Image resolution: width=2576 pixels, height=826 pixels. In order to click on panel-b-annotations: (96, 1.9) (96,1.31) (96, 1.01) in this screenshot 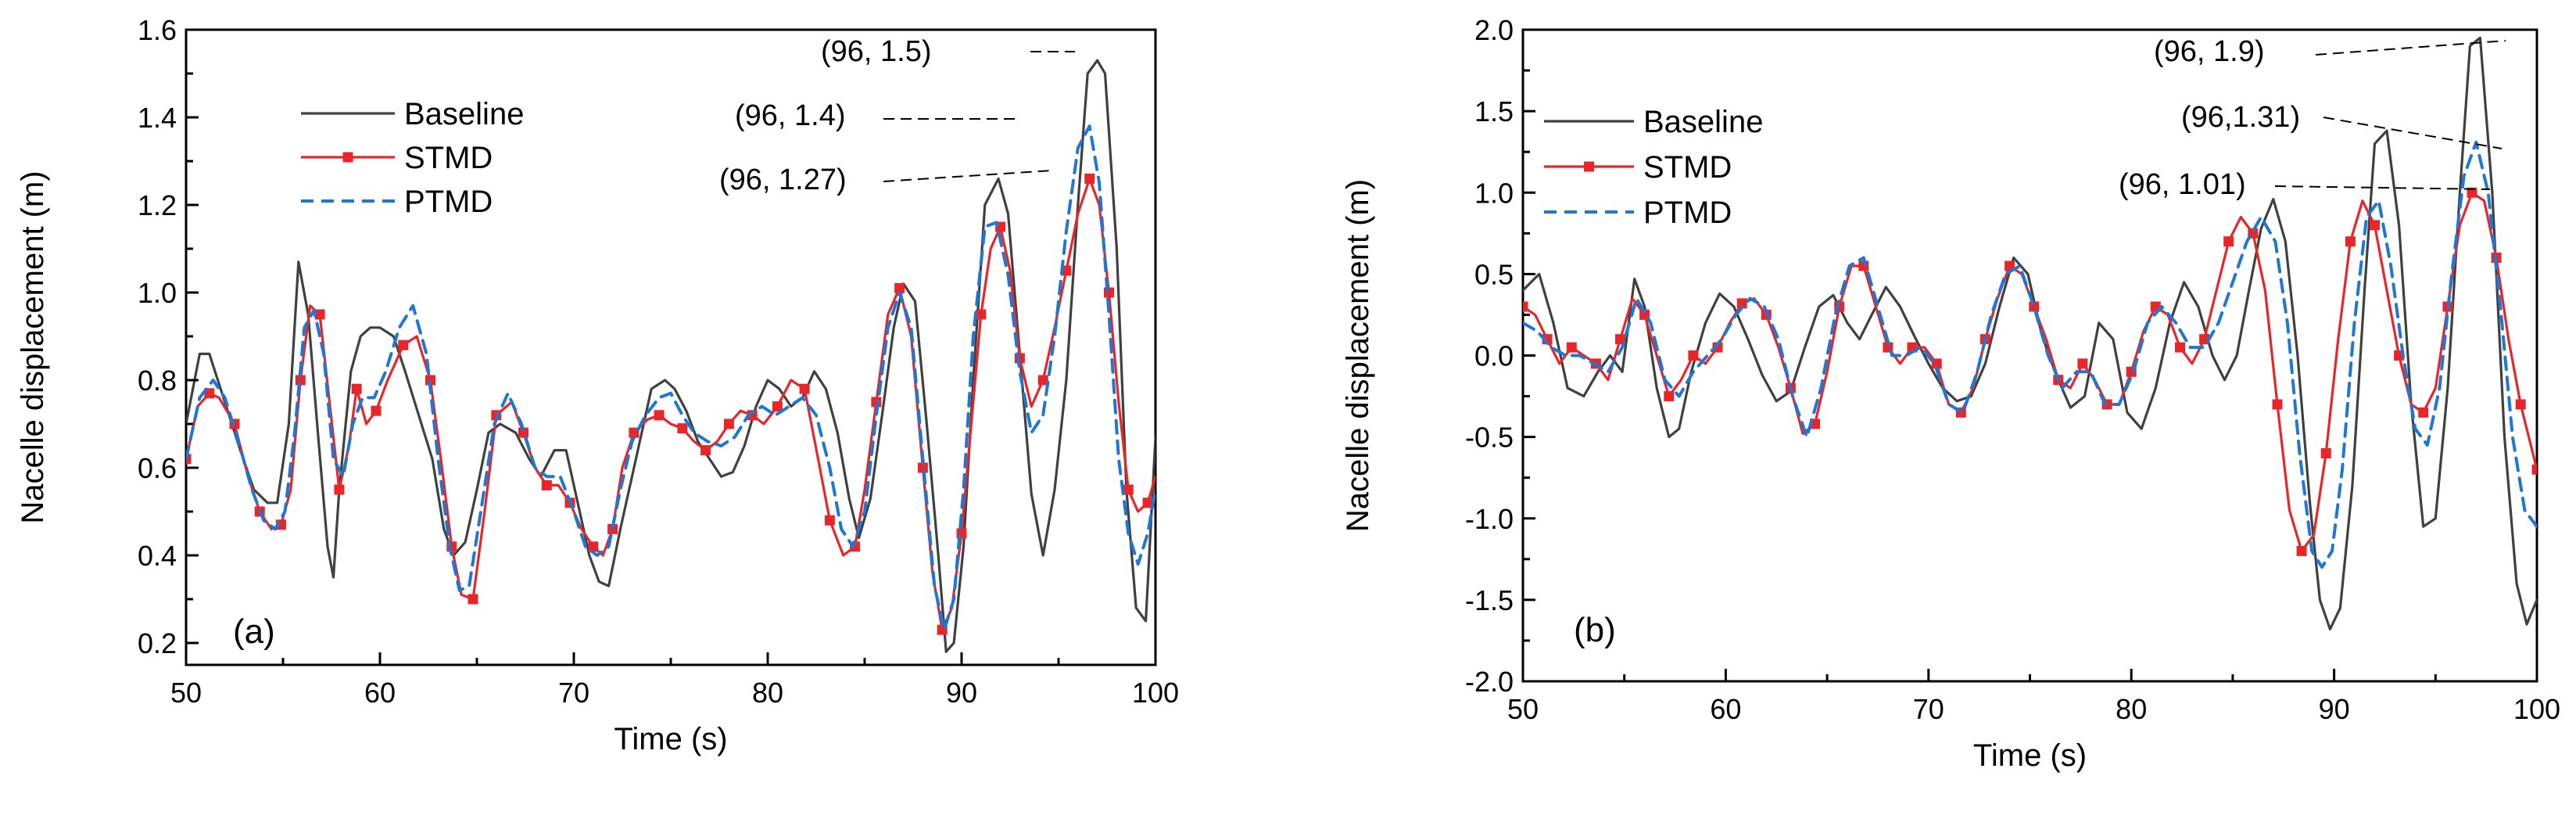, I will do `click(2312, 118)`.